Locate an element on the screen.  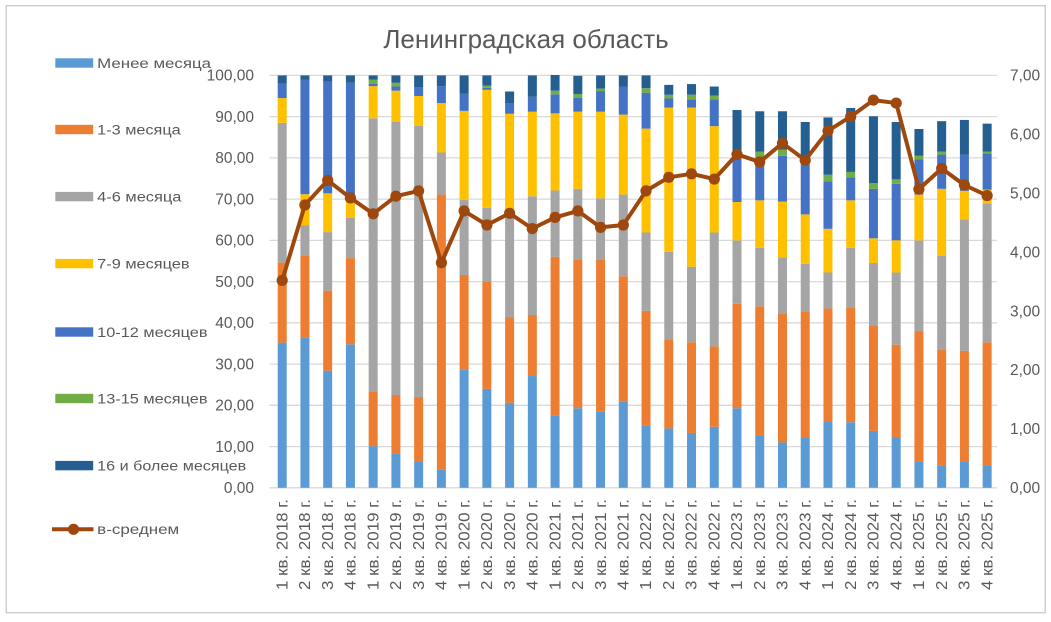
svg-text: 2 кв. 2023 г. is located at coordinates (760, 544).